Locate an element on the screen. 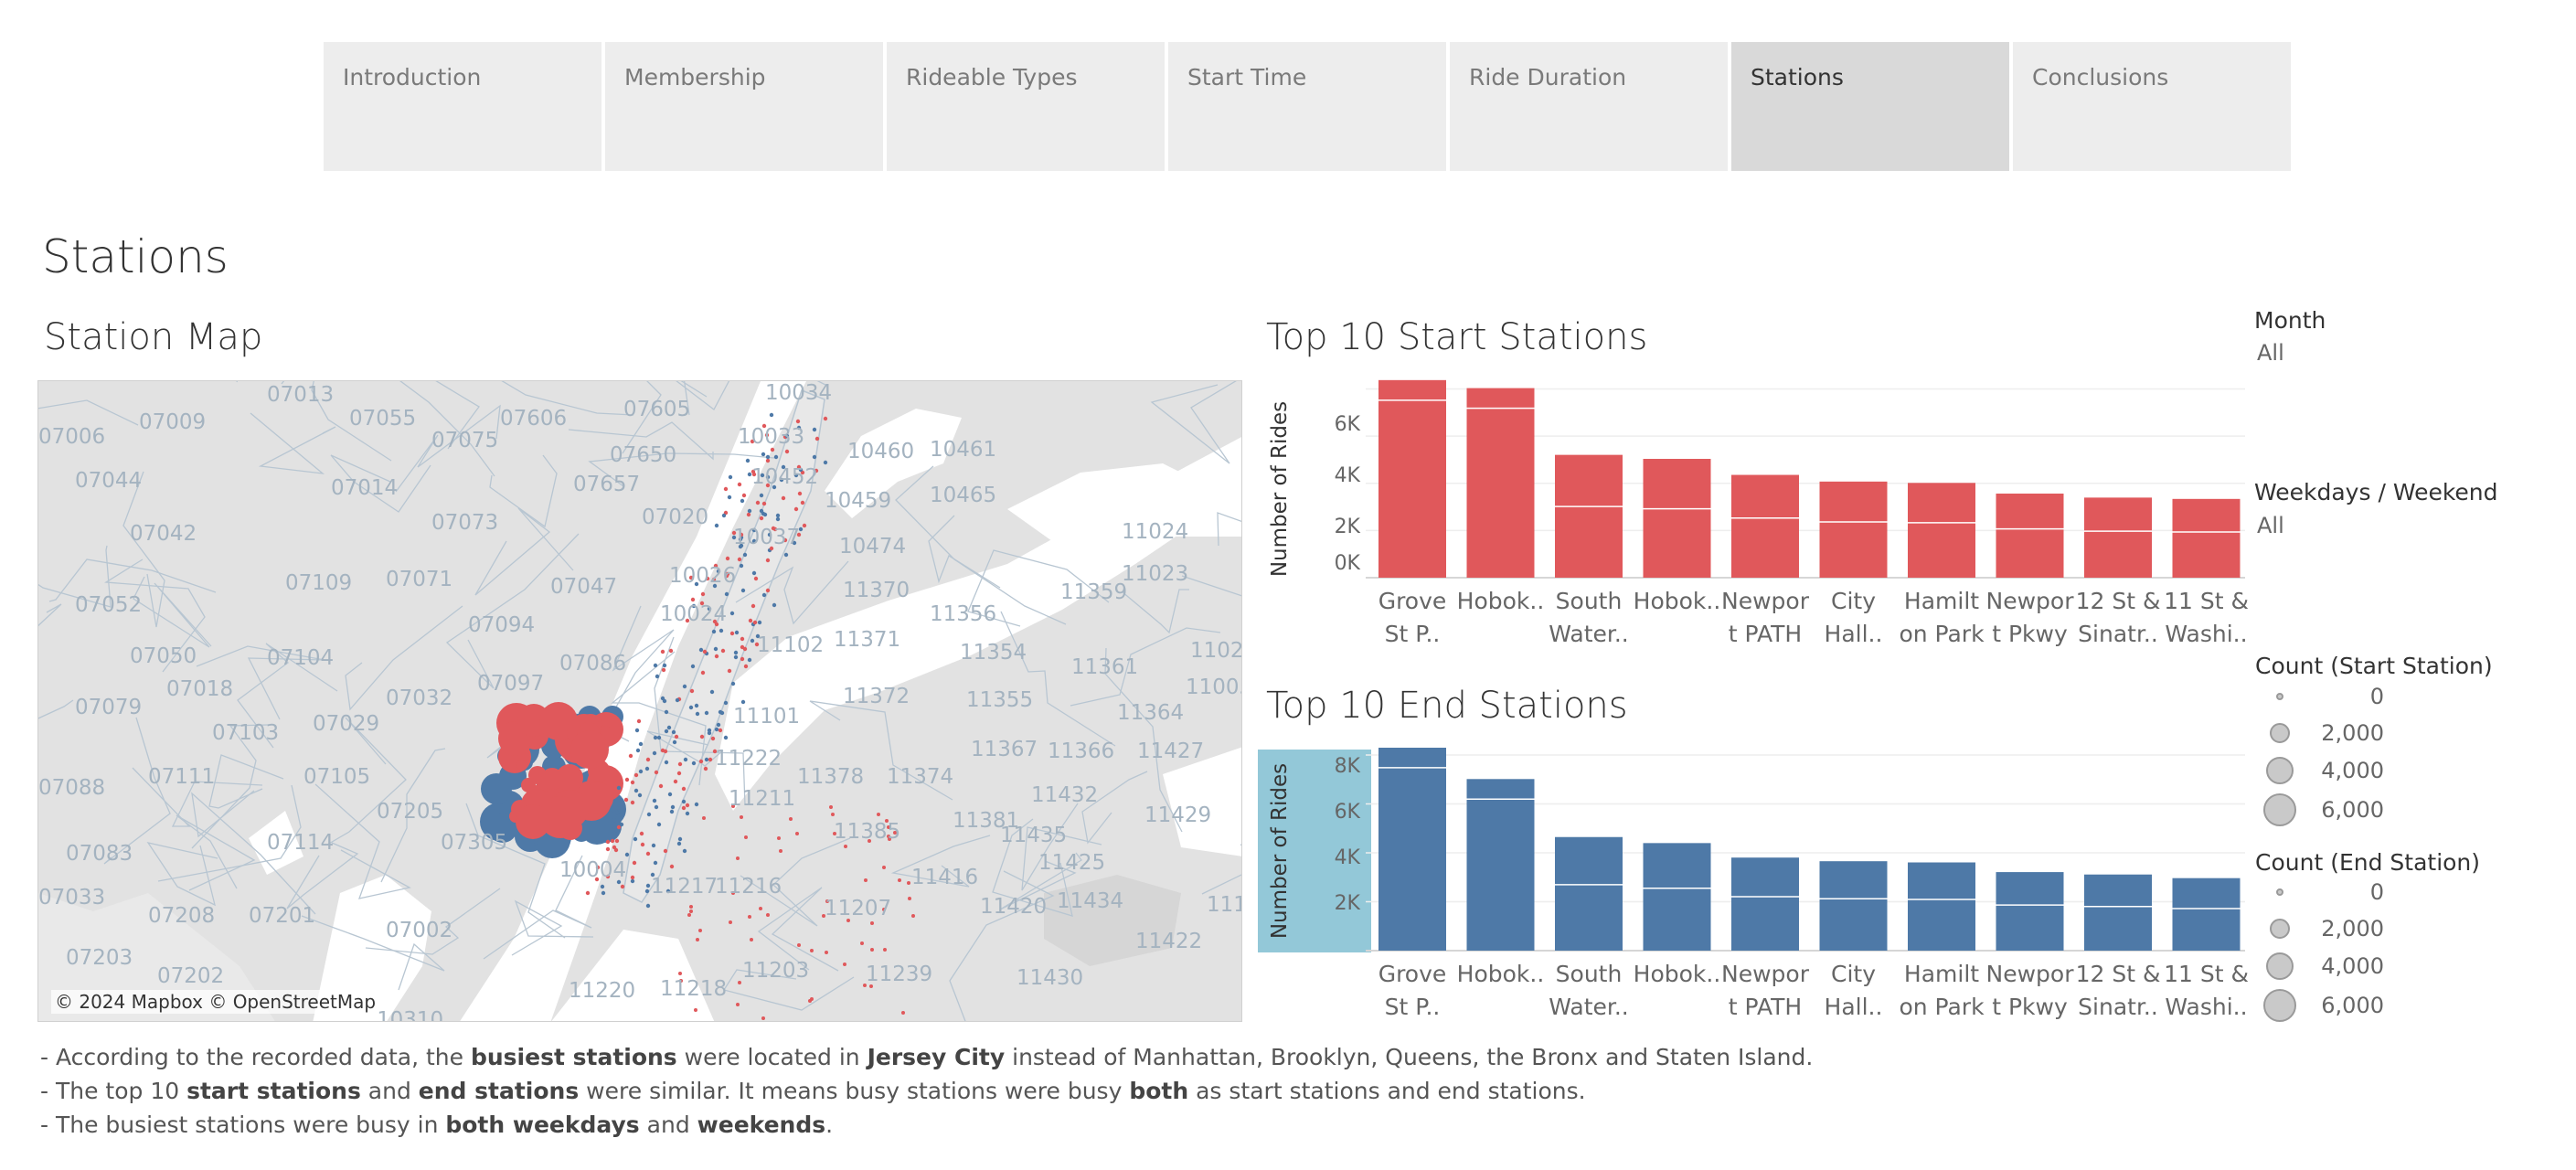 The height and width of the screenshot is (1170, 2576). tab-conclusions: Conclusions is located at coordinates (2152, 107).